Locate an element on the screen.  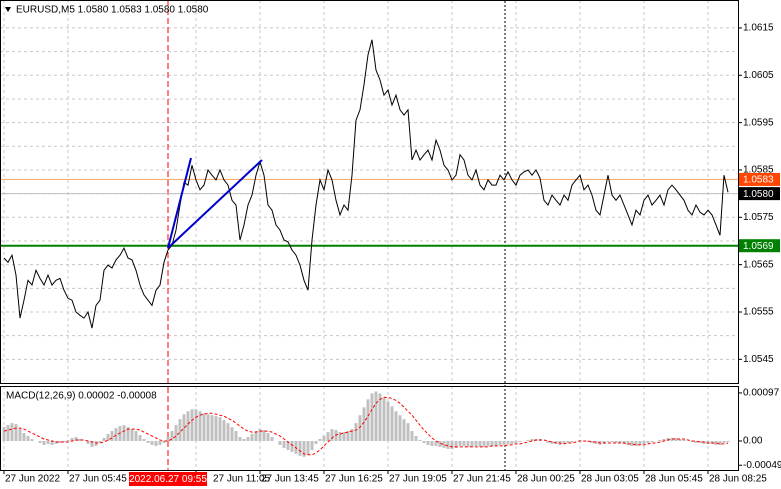
y-tick-label: 1.0585 is located at coordinates (758, 170).